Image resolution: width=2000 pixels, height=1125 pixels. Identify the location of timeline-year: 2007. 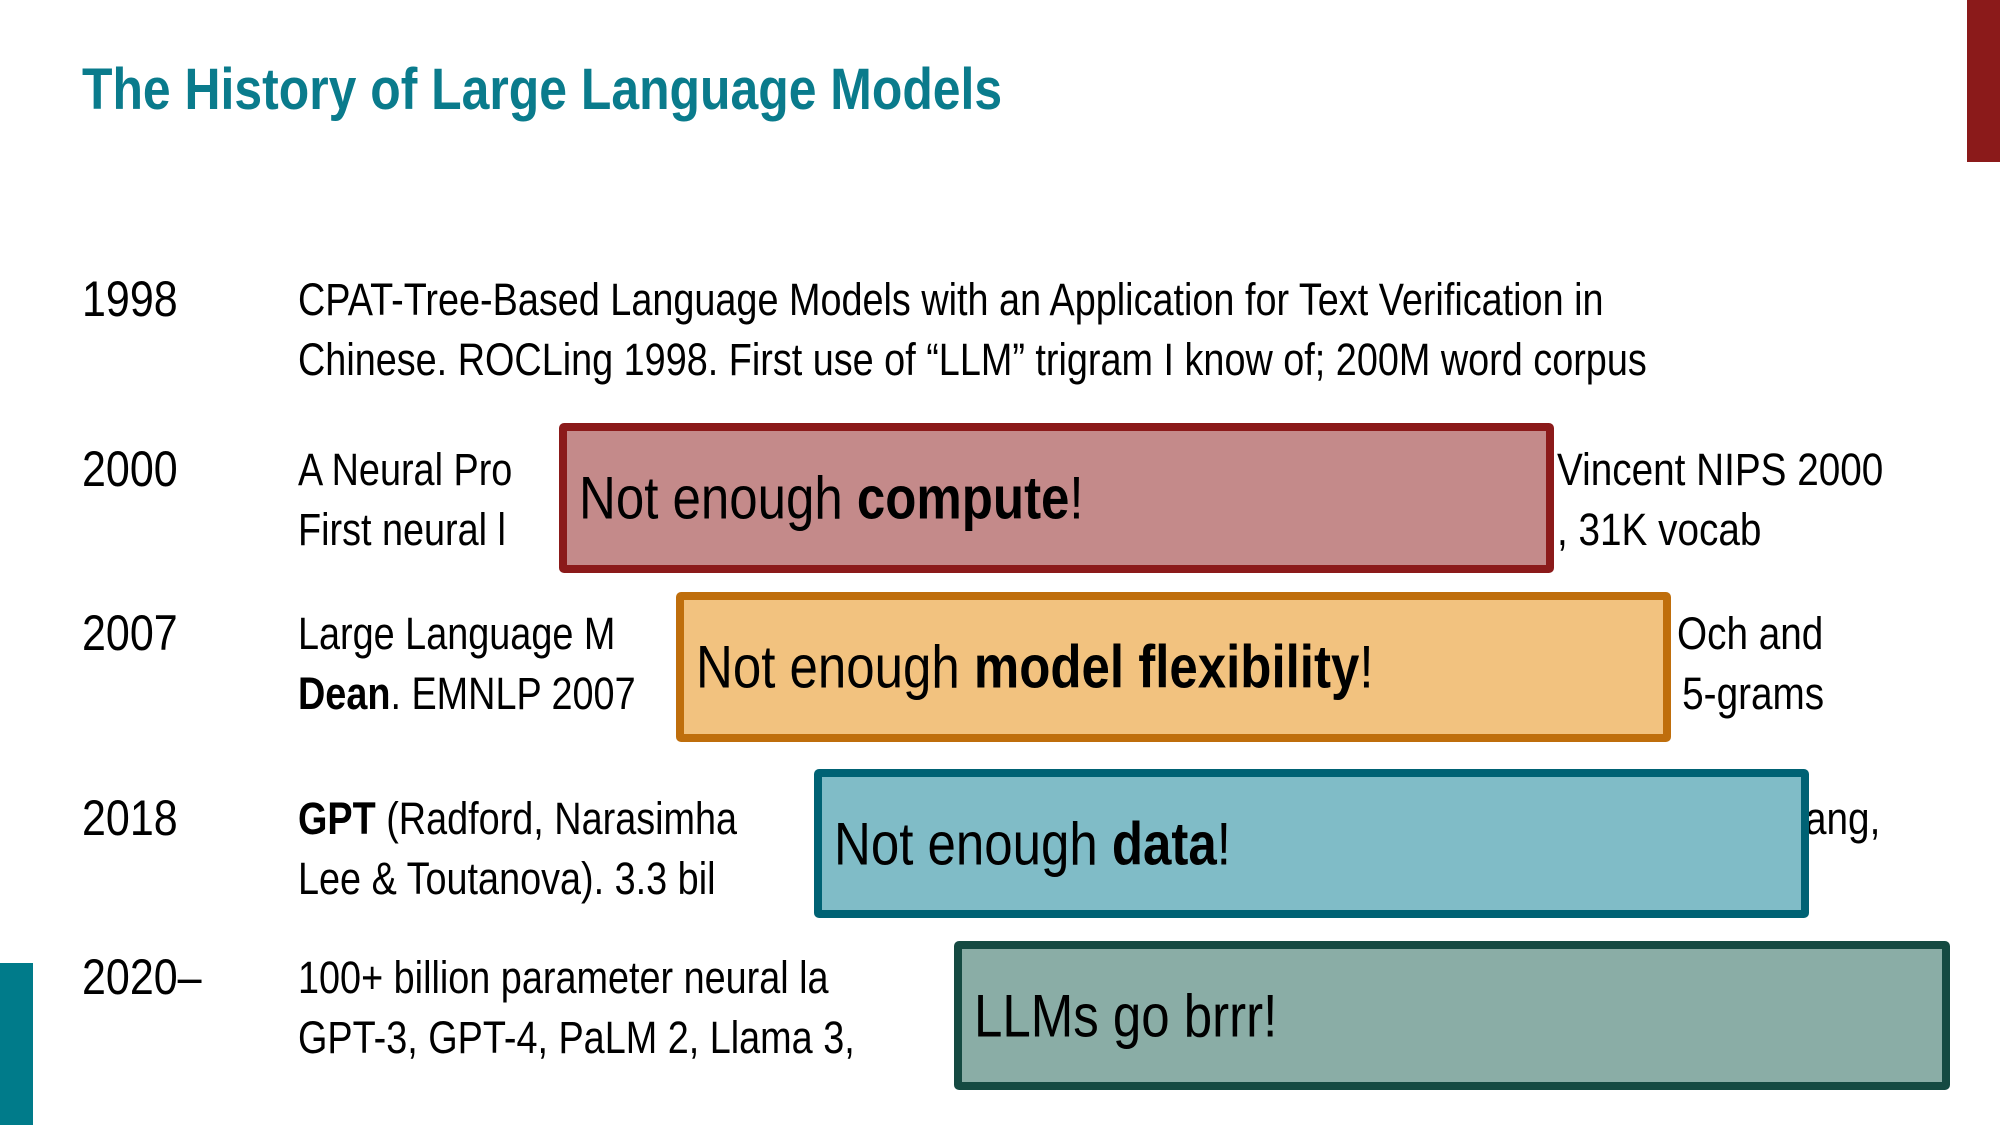
(130, 633).